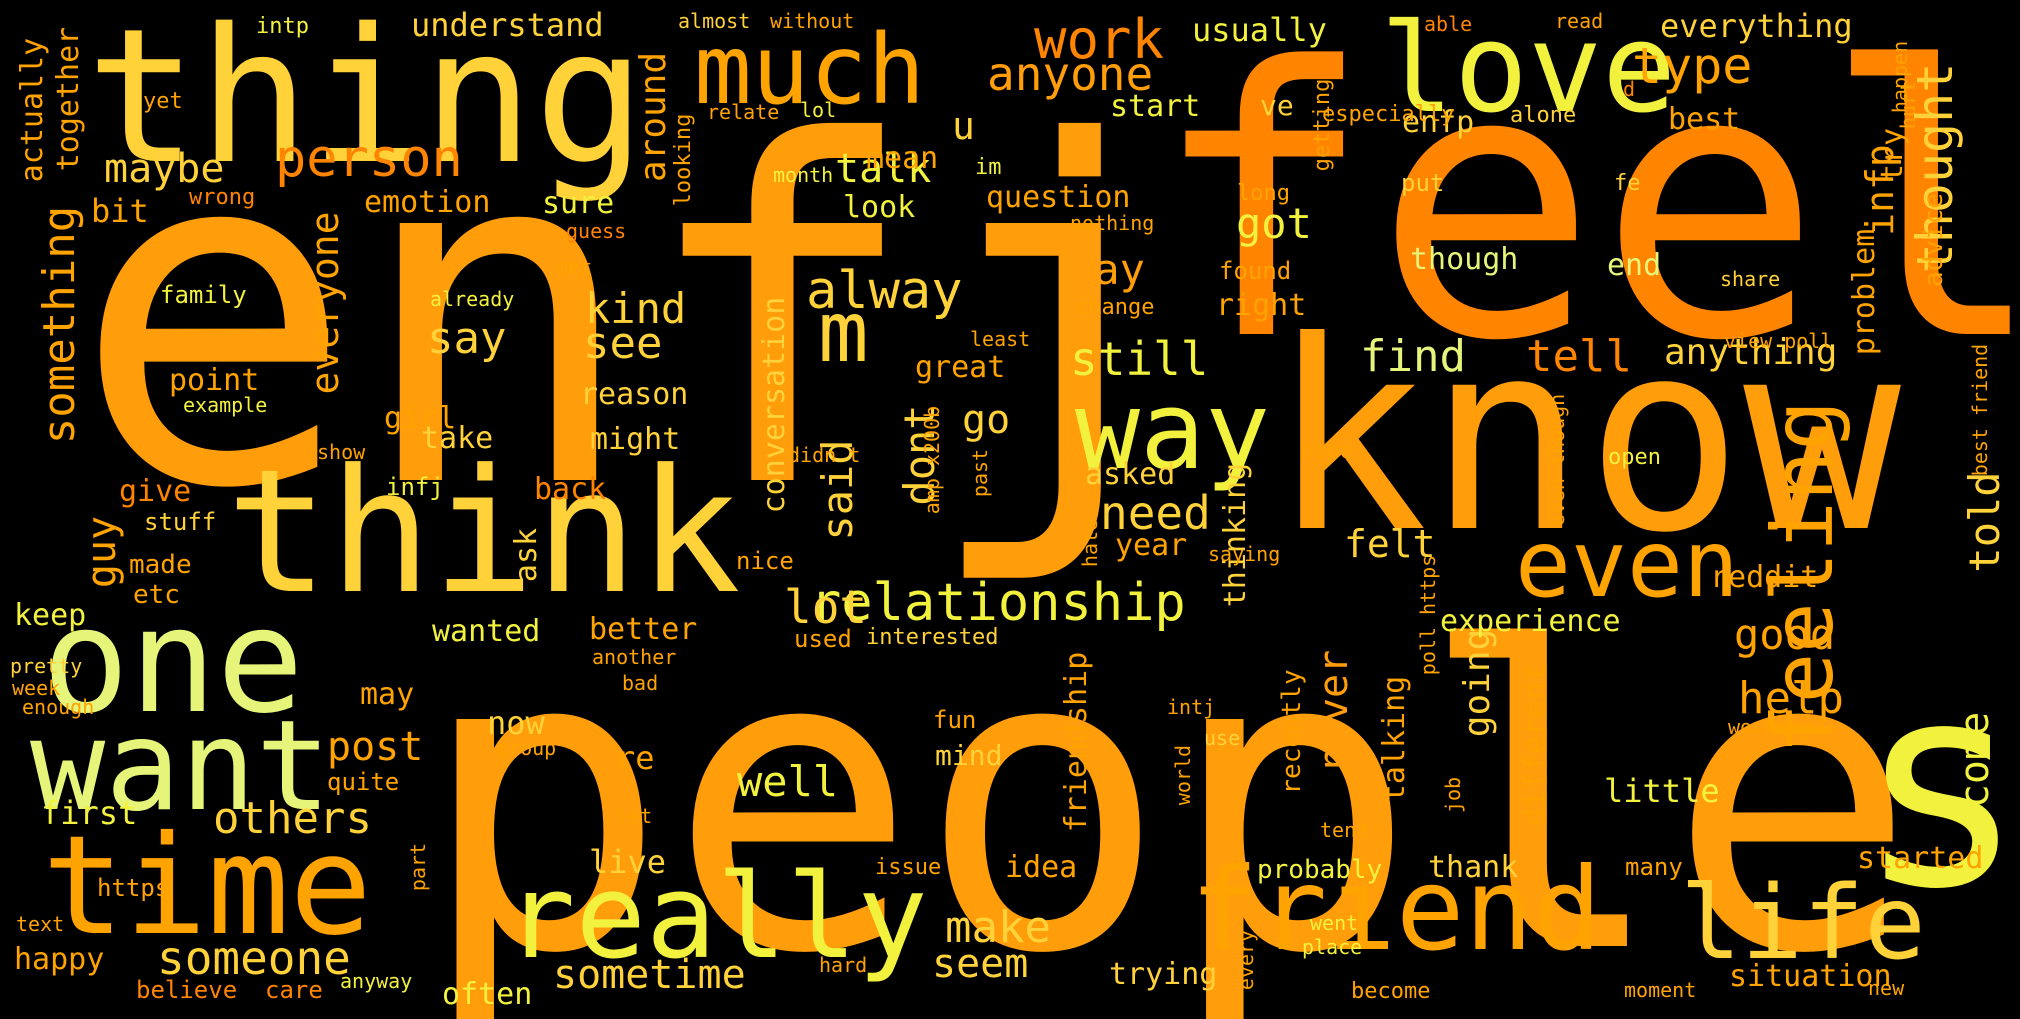 The image size is (2020, 1019). Describe the element at coordinates (998, 927) in the screenshot. I see `word: make` at that location.